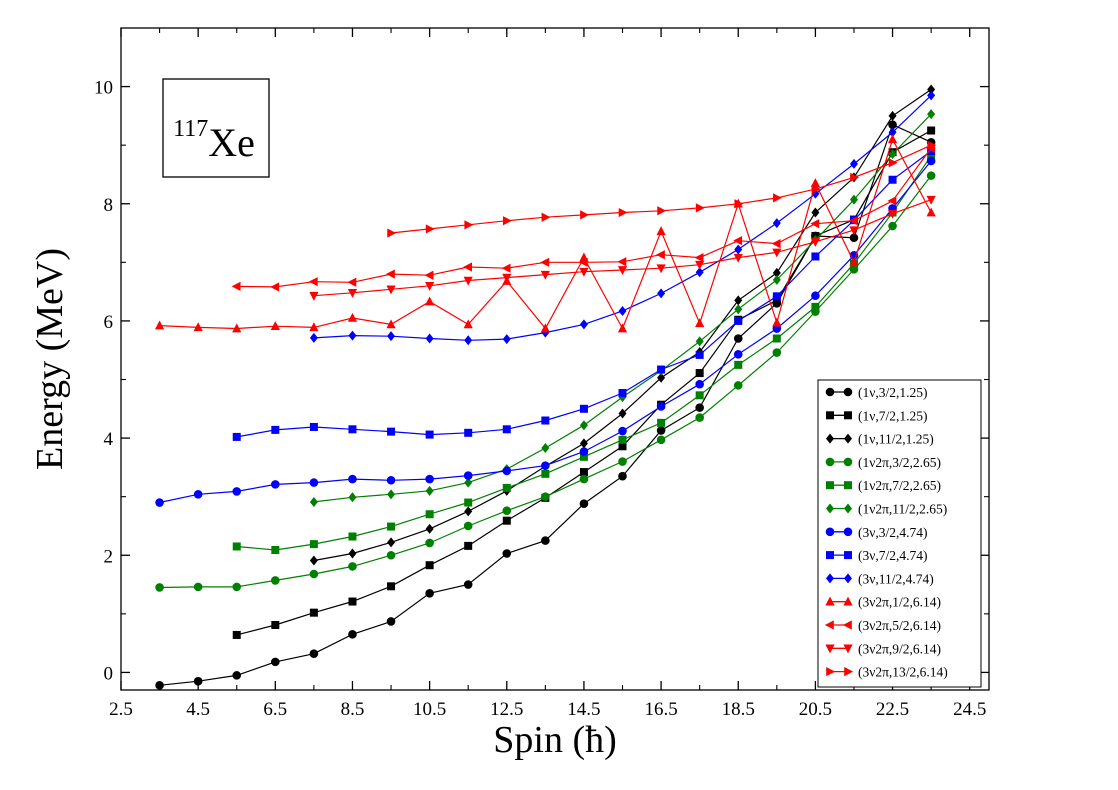 The height and width of the screenshot is (790, 1118). Describe the element at coordinates (899, 485) in the screenshot. I see `legend-label: (1ν2π,7/2,2.65)` at that location.